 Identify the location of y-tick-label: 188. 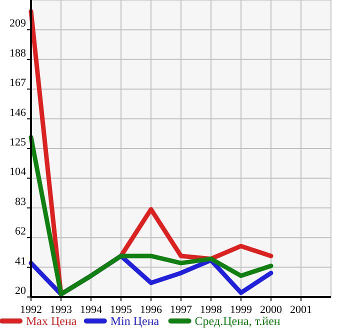
(18, 53).